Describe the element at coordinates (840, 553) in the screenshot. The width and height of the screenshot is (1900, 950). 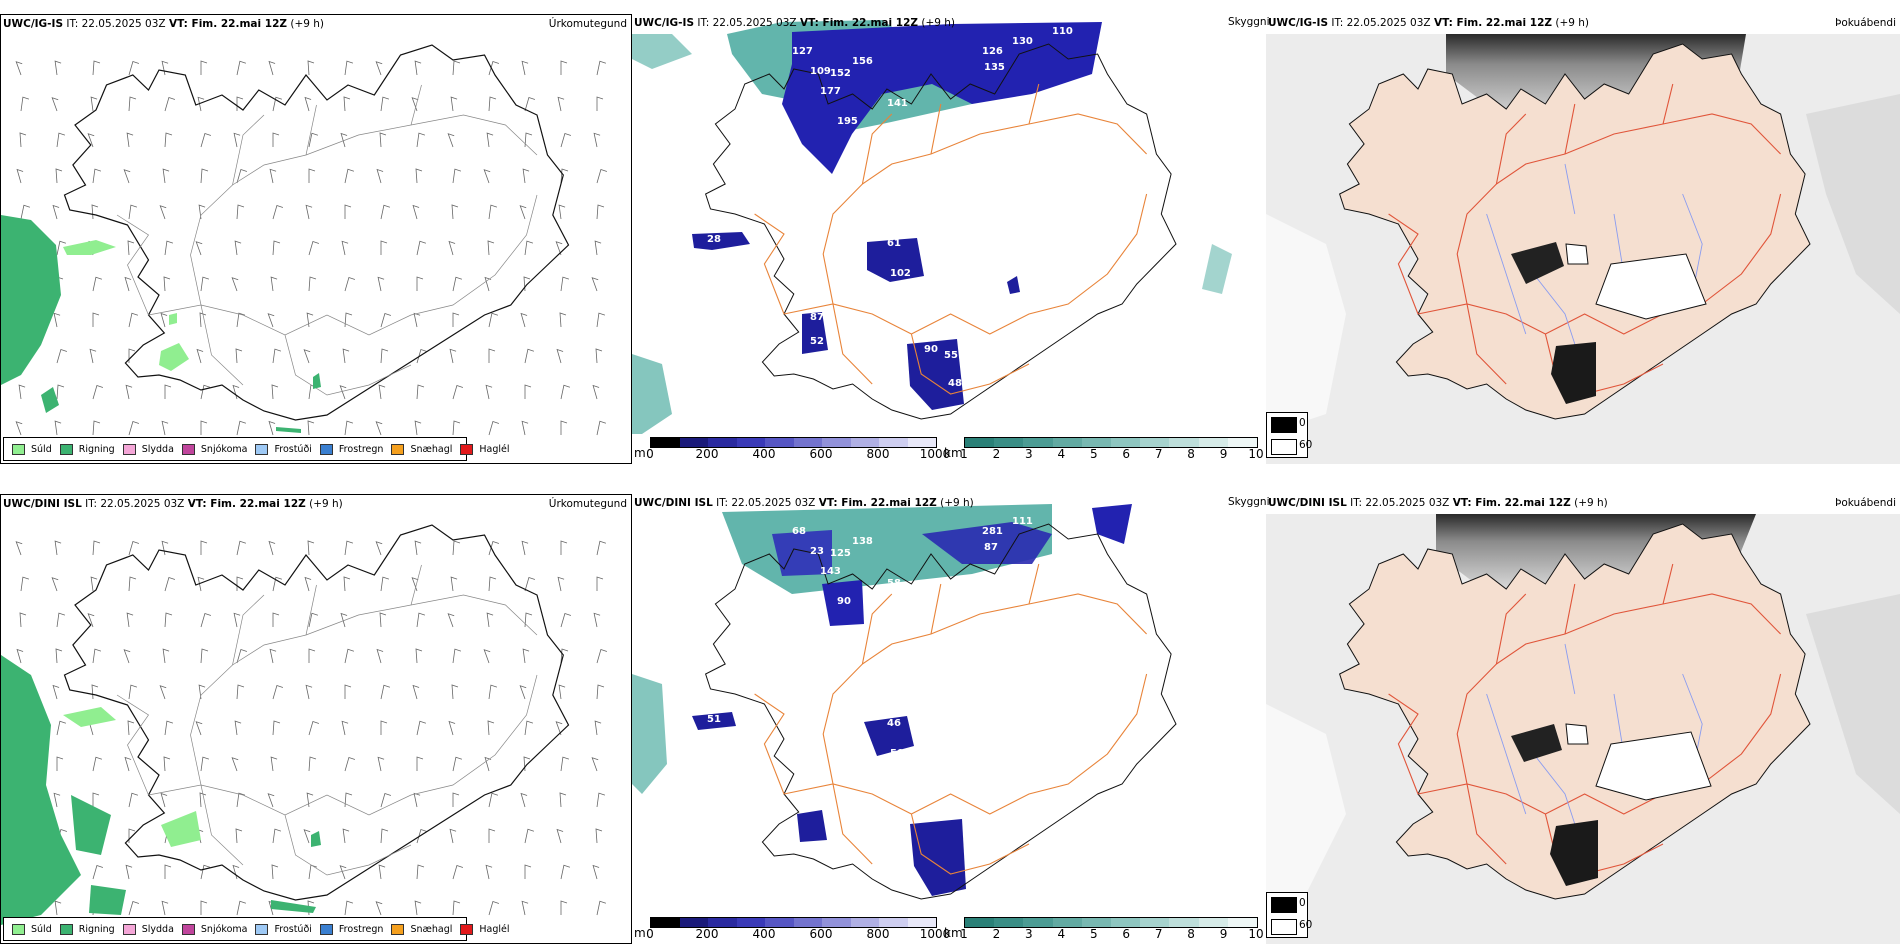
I see `cloud-base-label: 125` at that location.